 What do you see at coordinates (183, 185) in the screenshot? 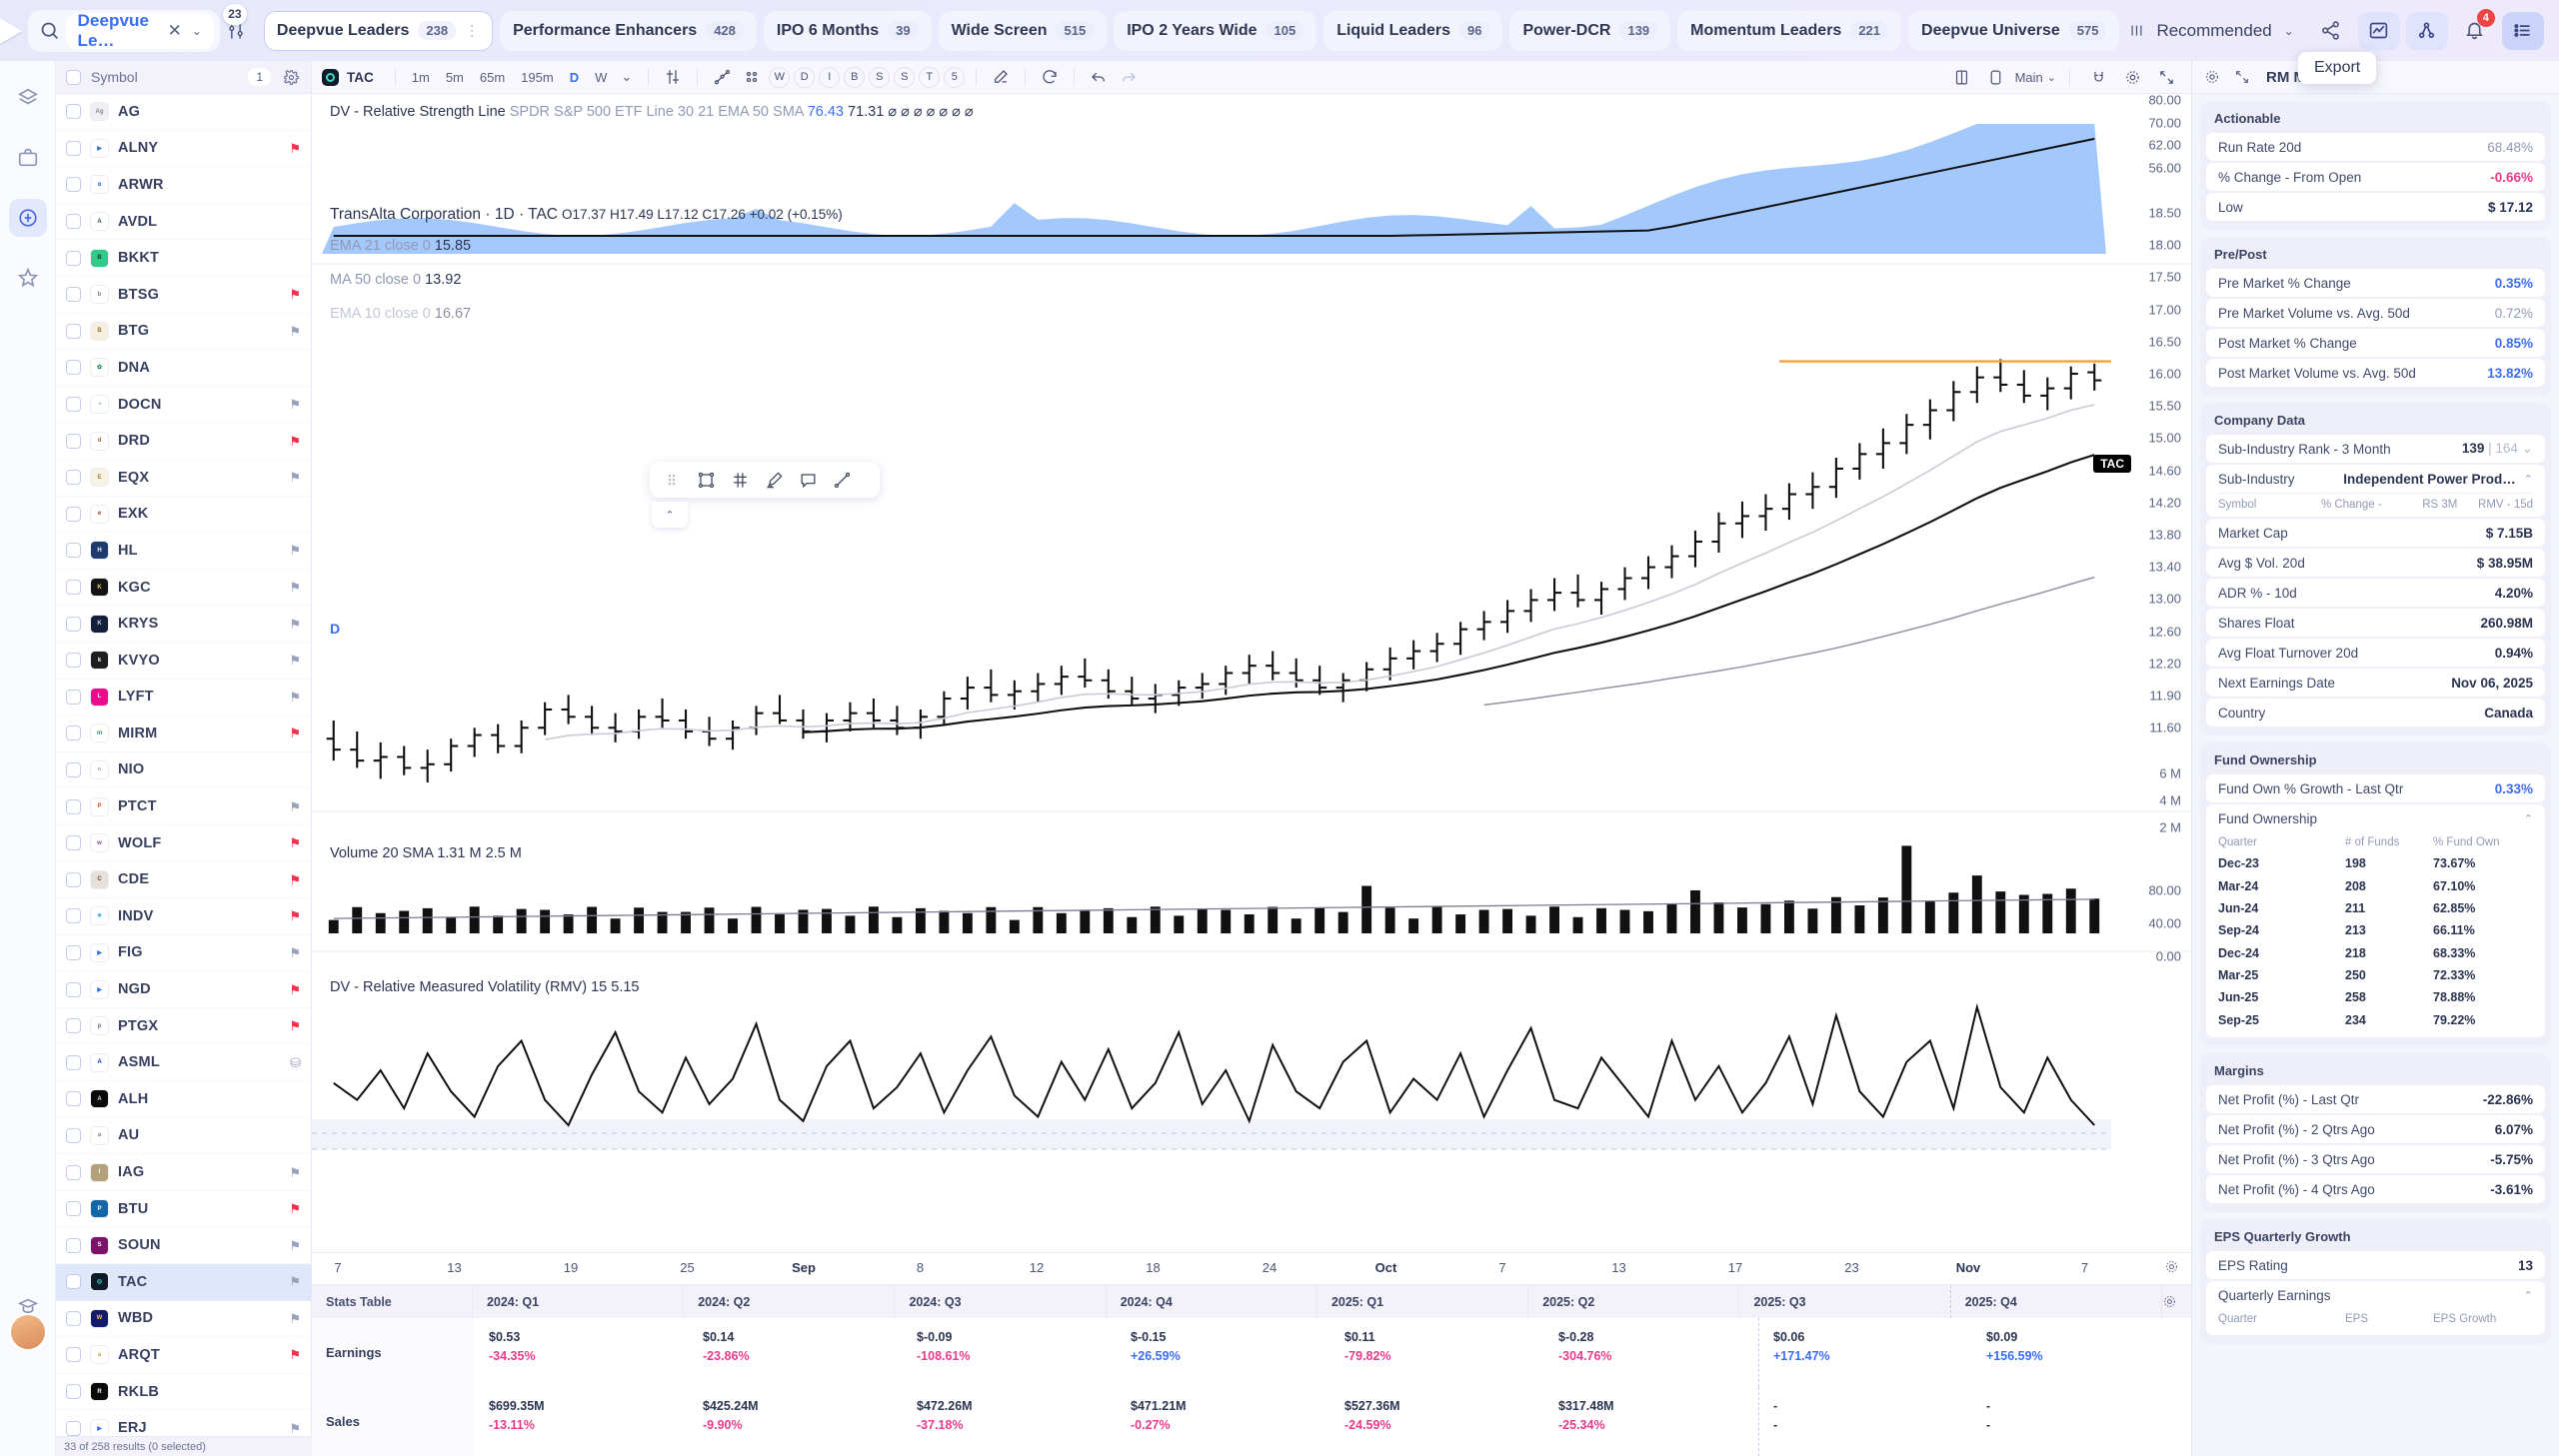
I see `symbol-row-arwr: α ARWR` at bounding box center [183, 185].